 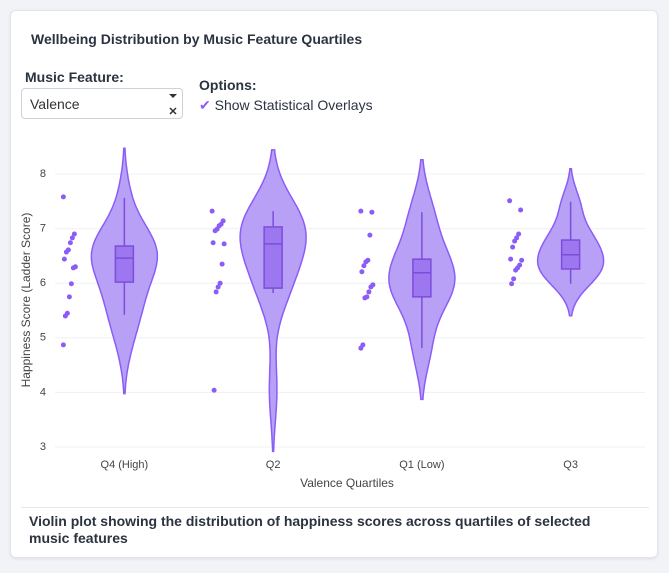 I want to click on violin, so click(x=273, y=301).